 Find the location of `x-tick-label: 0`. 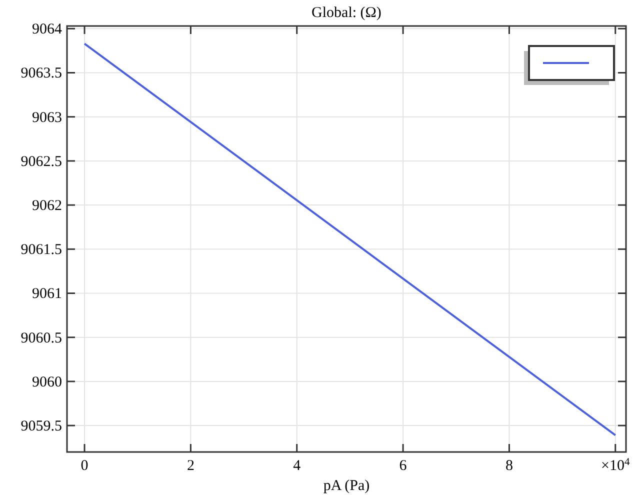

x-tick-label: 0 is located at coordinates (84, 466).